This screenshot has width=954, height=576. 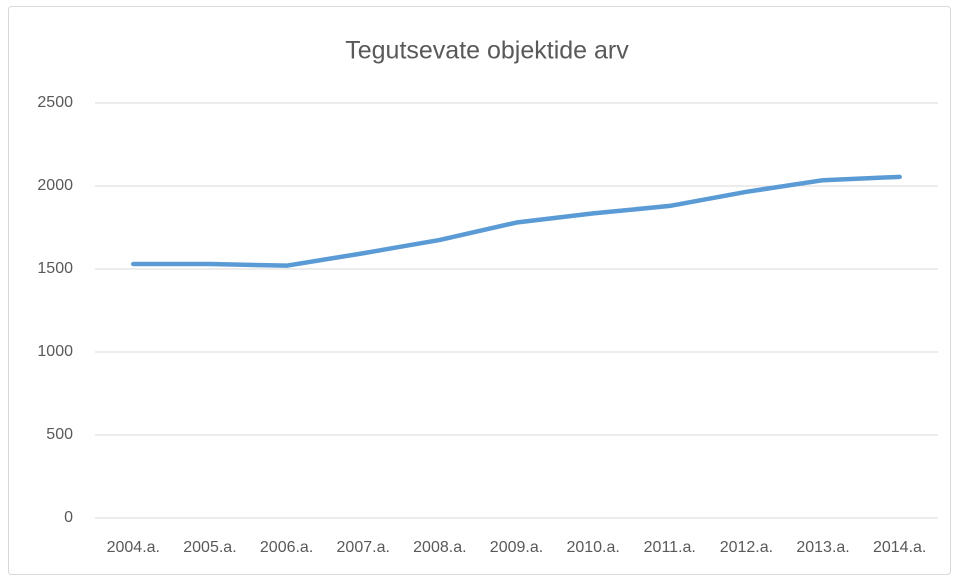 What do you see at coordinates (55, 185) in the screenshot?
I see `y-tick-label: 2000` at bounding box center [55, 185].